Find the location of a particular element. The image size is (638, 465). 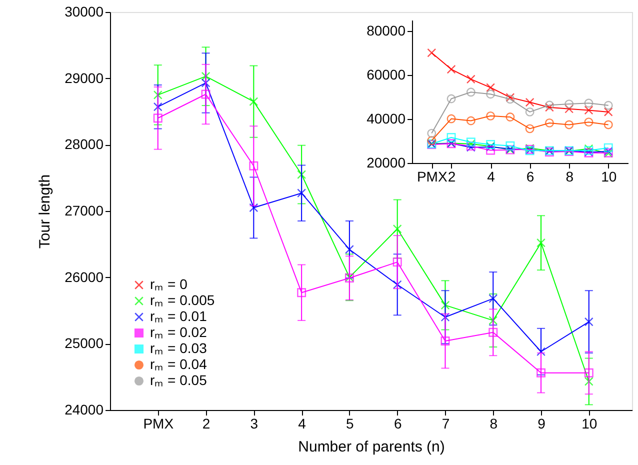

y-tick-label: 25000 is located at coordinates (84, 343).